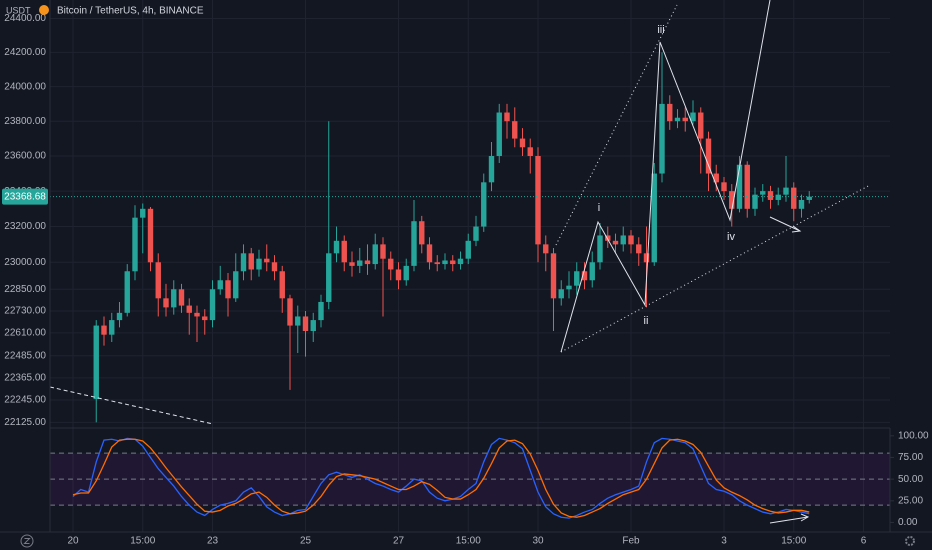  What do you see at coordinates (660, 30) in the screenshot?
I see `wave-label: iii` at bounding box center [660, 30].